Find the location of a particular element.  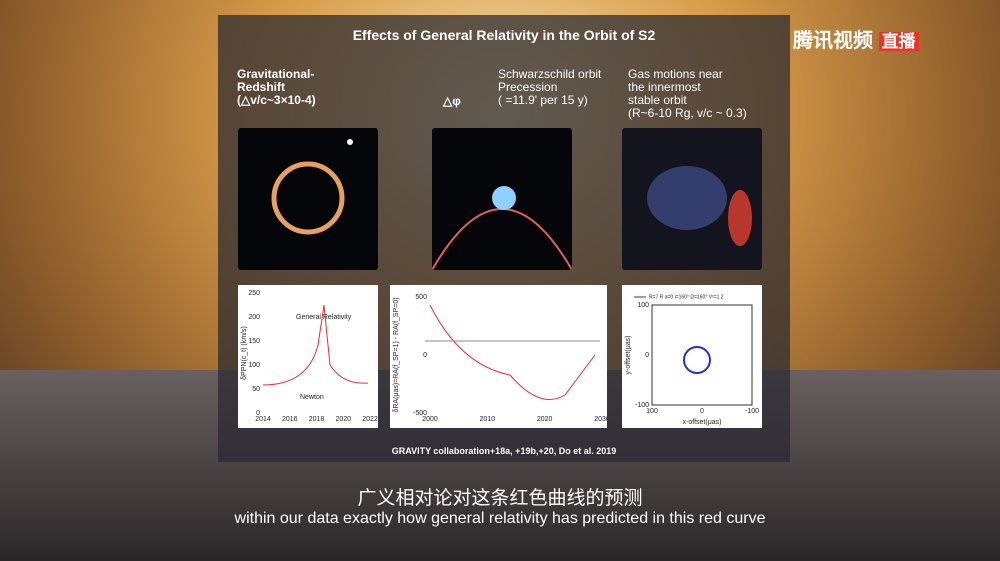

y-tick-label: 500 is located at coordinates (421, 297).